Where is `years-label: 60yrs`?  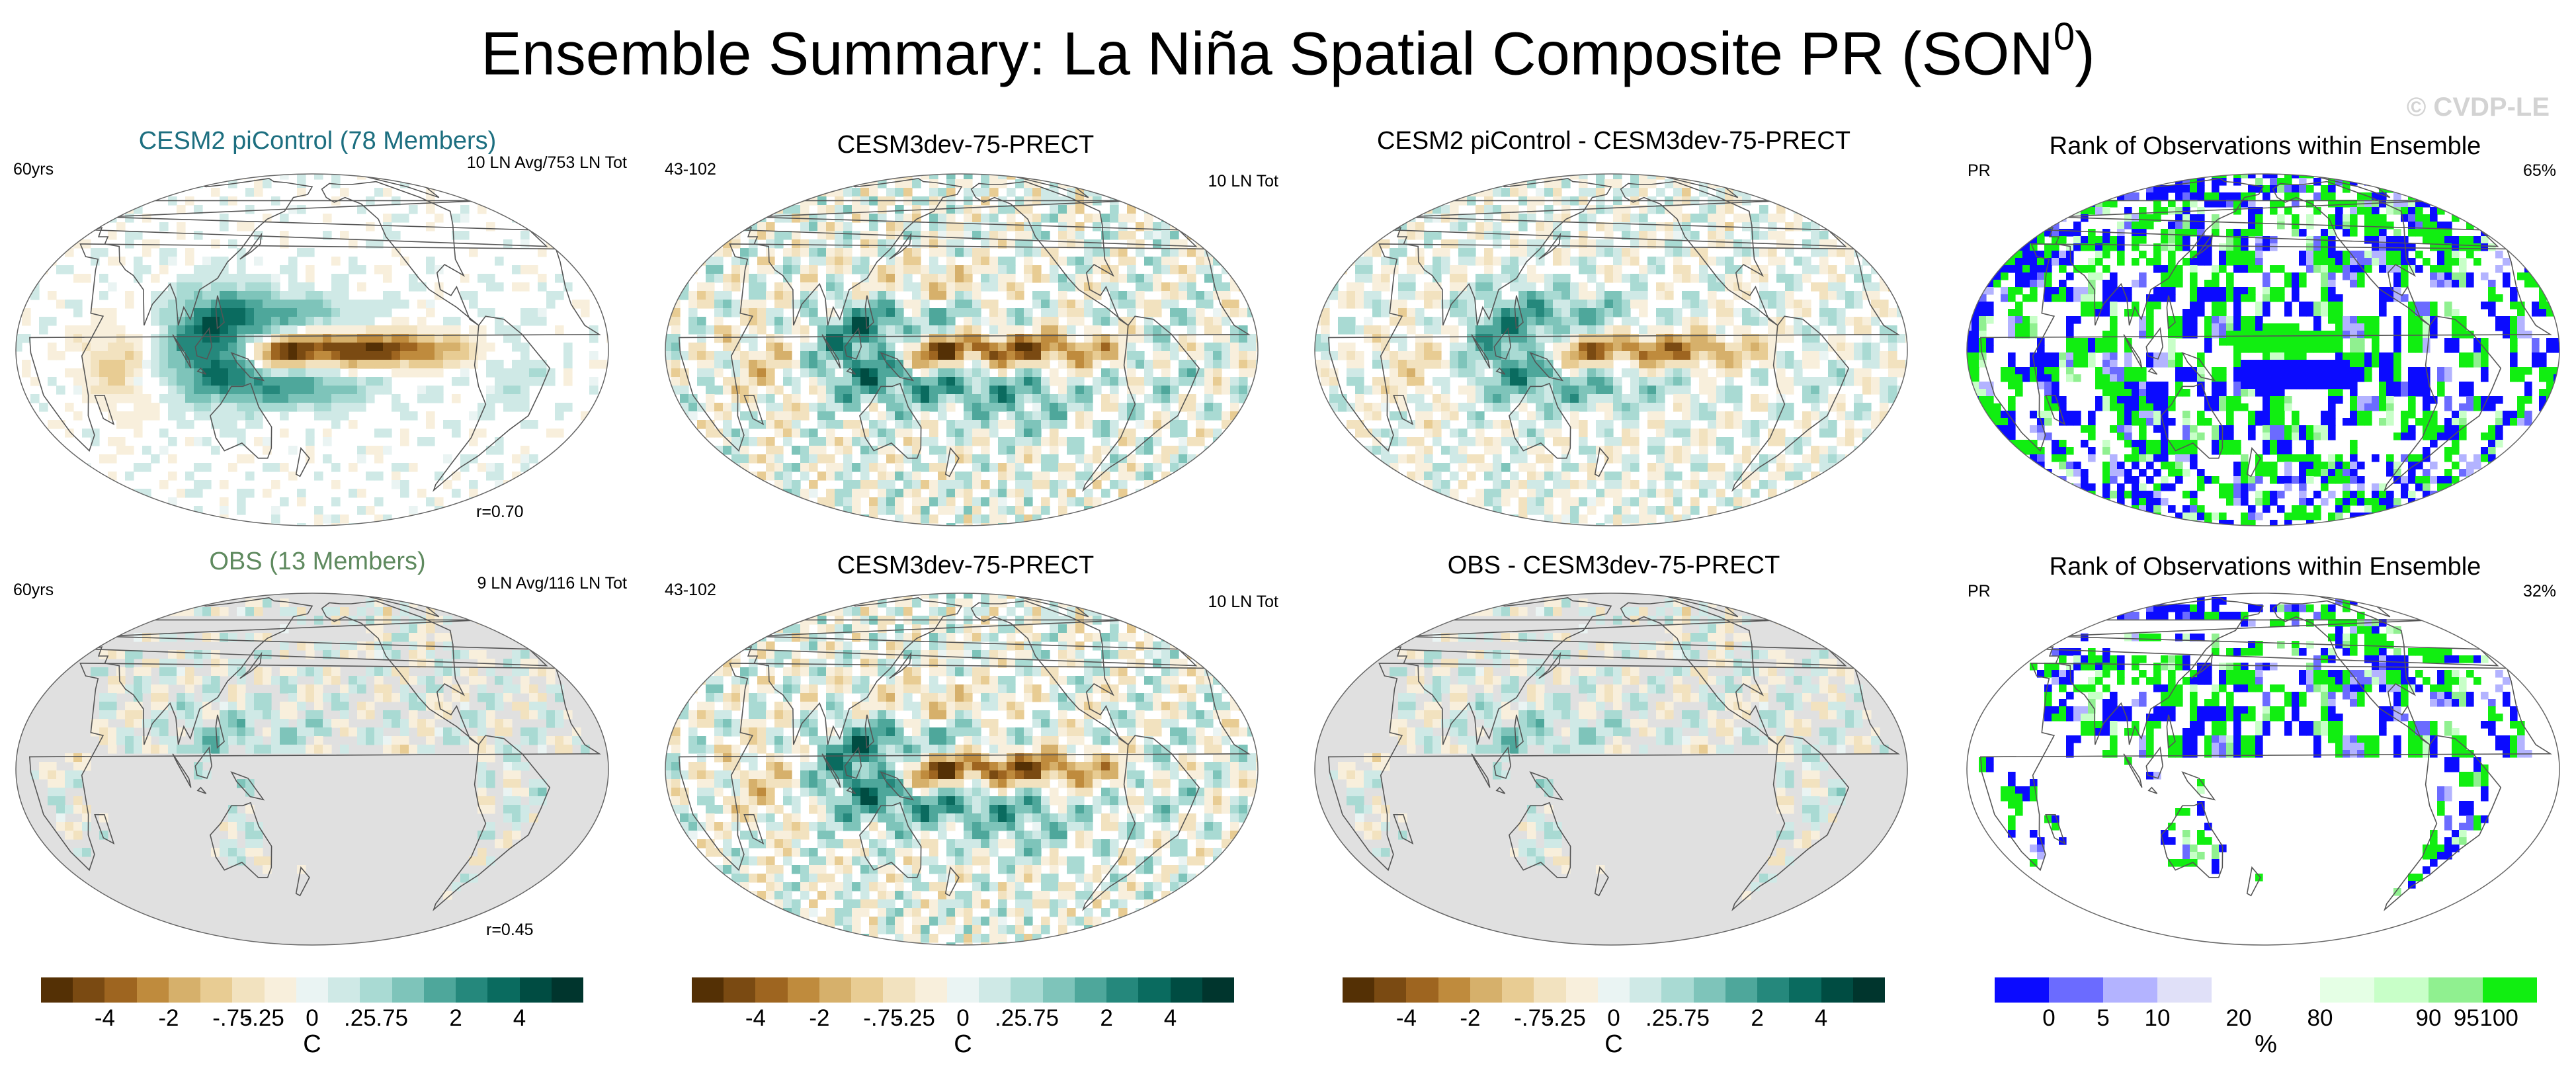
years-label: 60yrs is located at coordinates (33, 169).